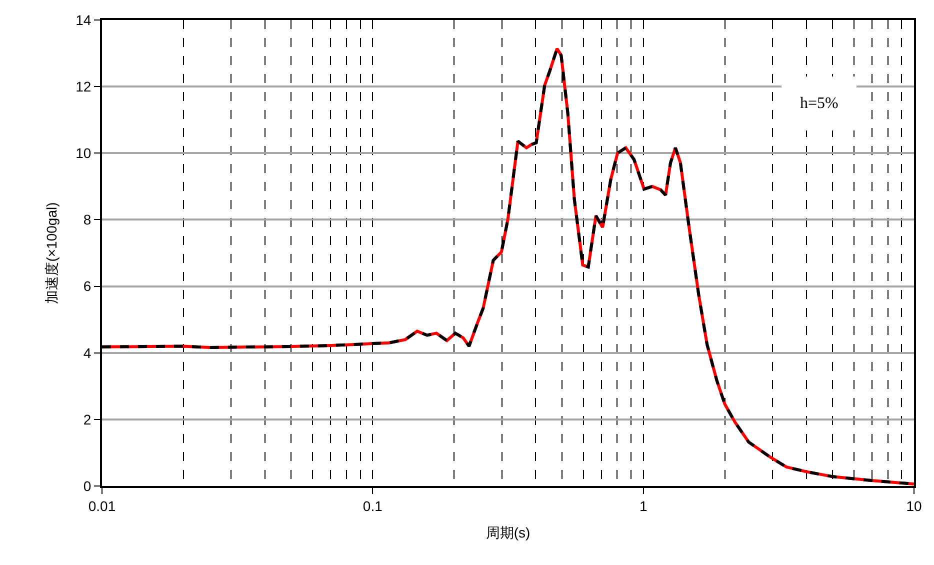  Describe the element at coordinates (87, 286) in the screenshot. I see `y-tick-label: 6` at that location.